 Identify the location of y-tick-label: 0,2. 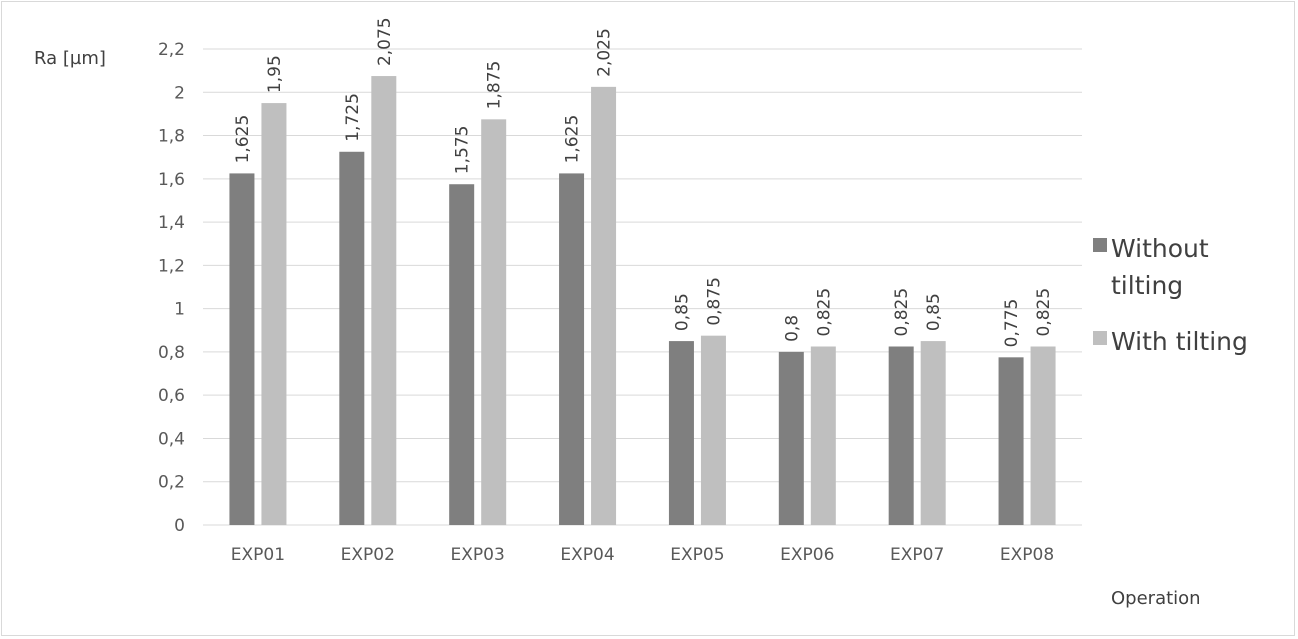
(171, 483).